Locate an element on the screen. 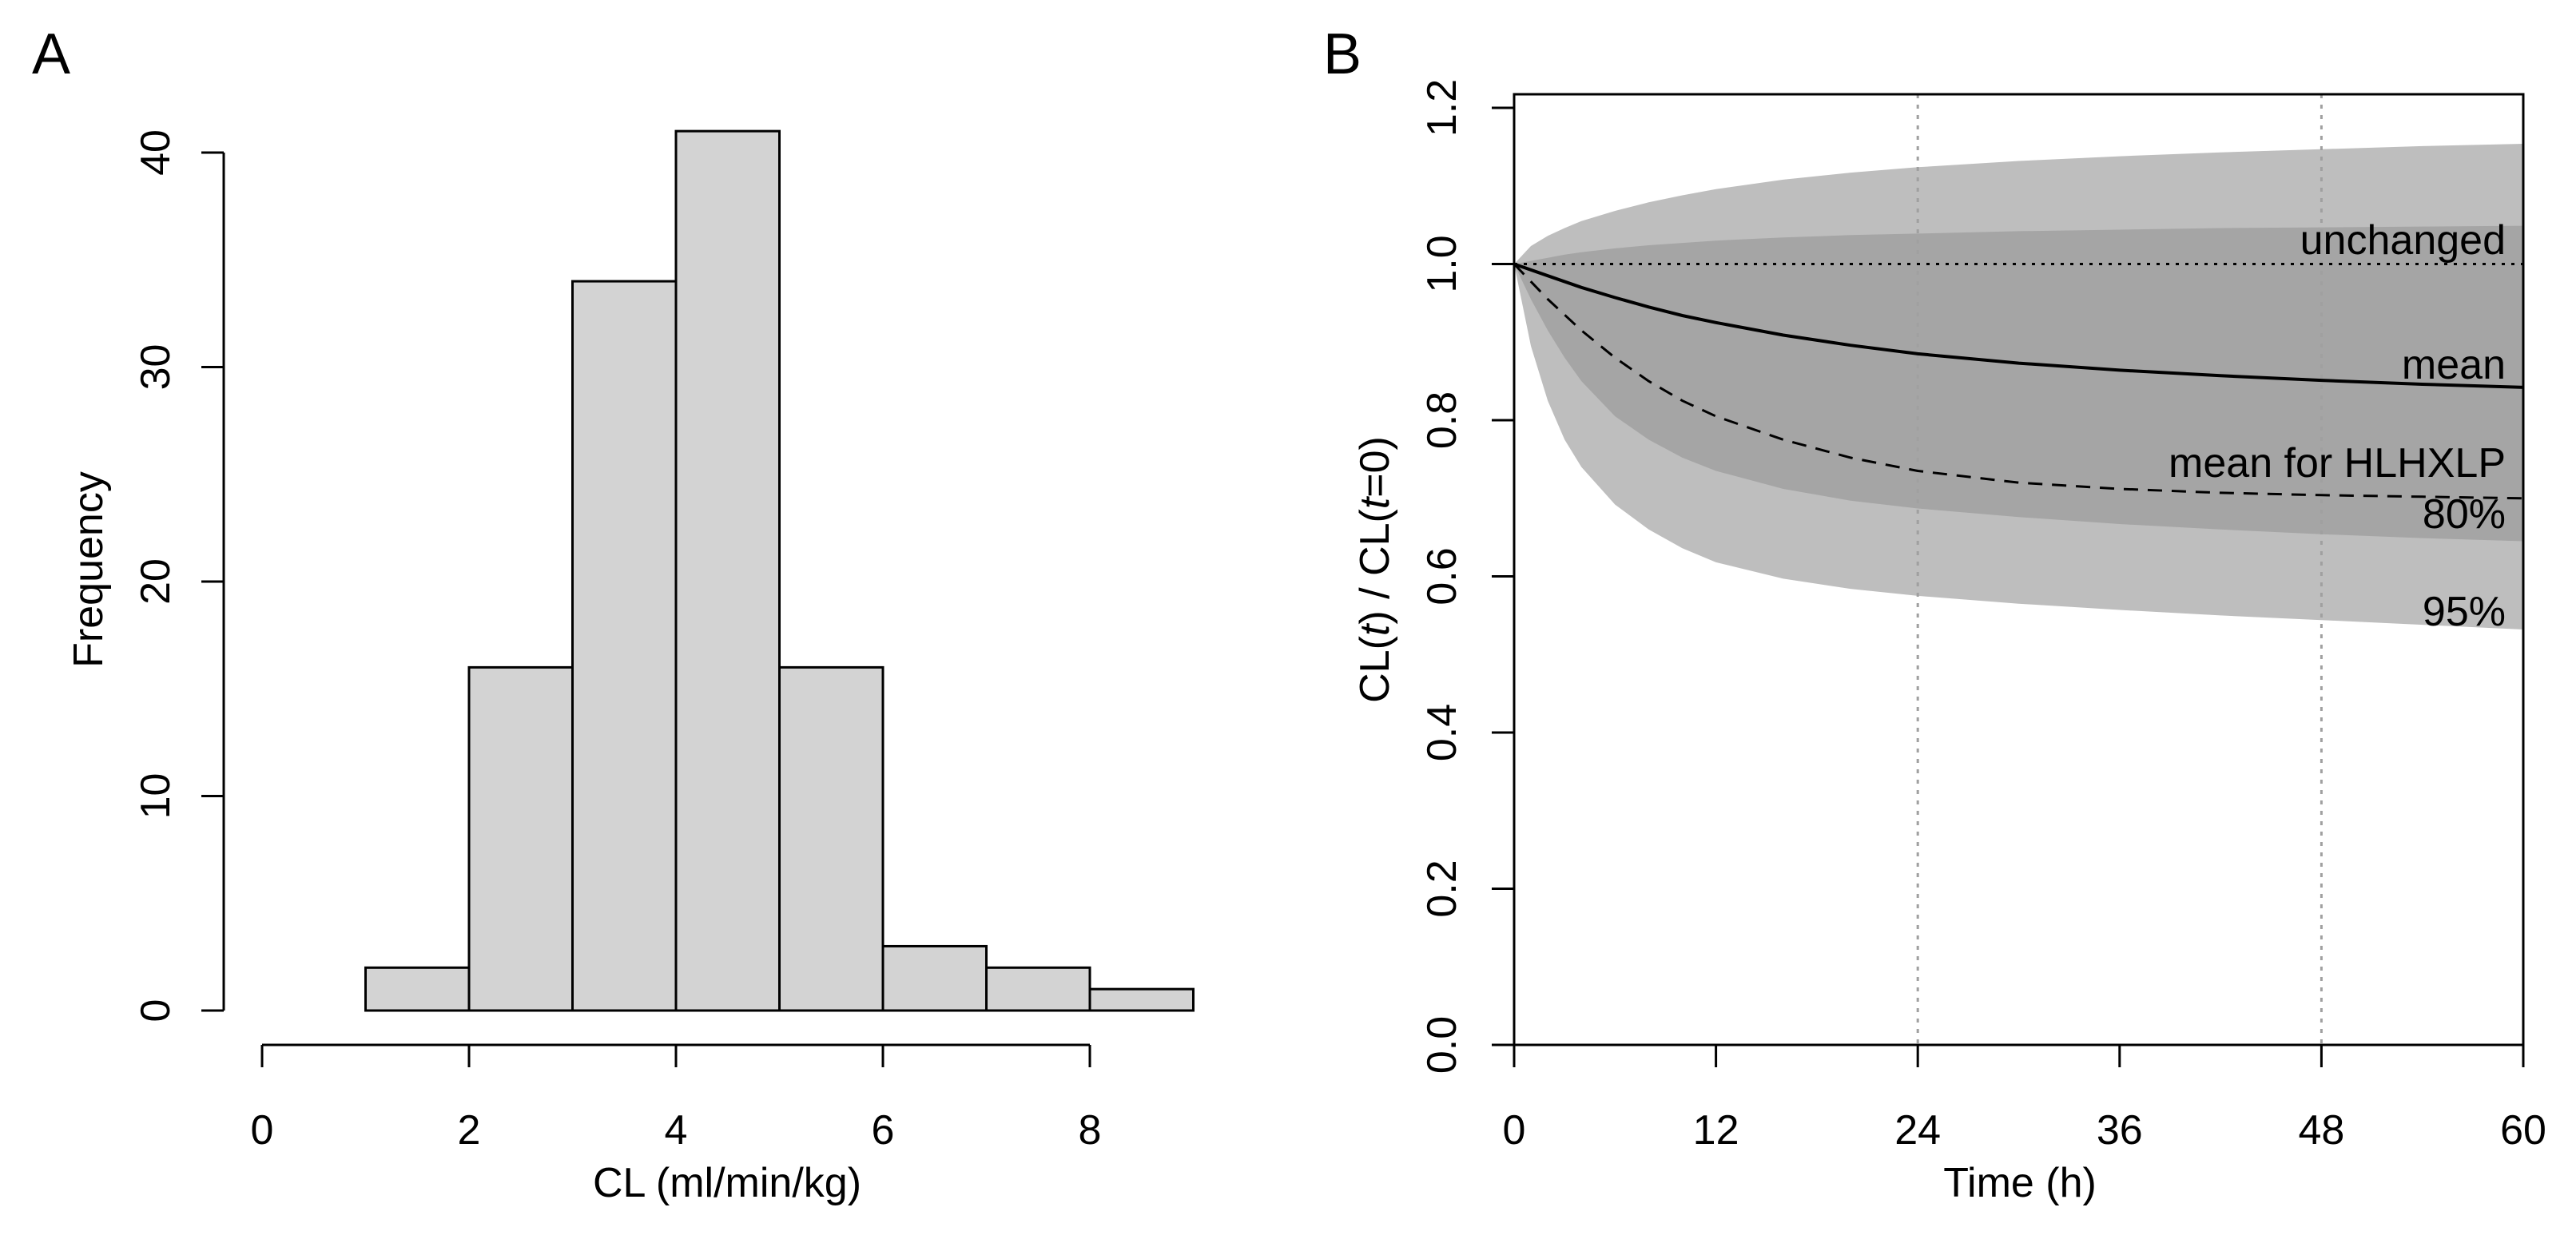 The height and width of the screenshot is (1247, 2576). y-title-part-a: CL( is located at coordinates (1375, 668).